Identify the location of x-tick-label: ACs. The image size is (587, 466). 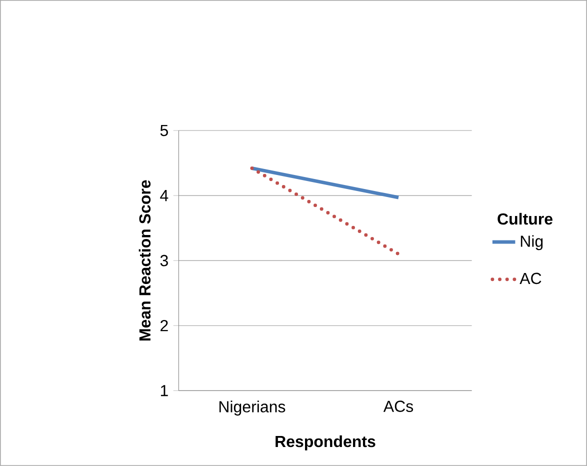
(398, 406).